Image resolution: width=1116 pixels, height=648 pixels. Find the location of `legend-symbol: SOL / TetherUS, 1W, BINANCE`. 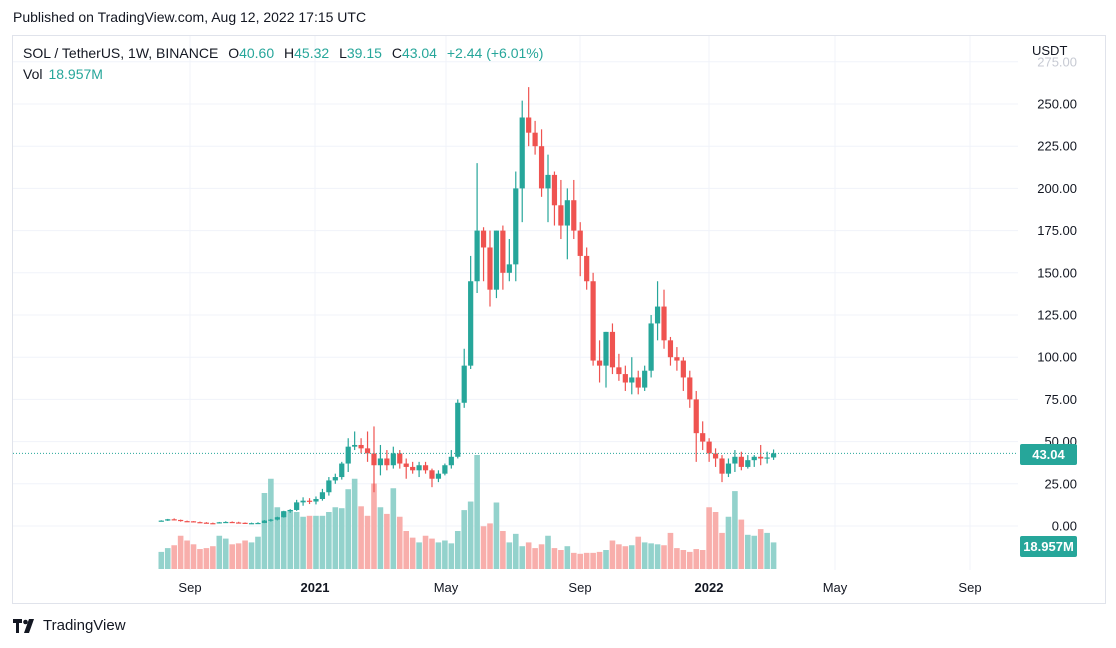

legend-symbol: SOL / TetherUS, 1W, BINANCE is located at coordinates (121, 53).